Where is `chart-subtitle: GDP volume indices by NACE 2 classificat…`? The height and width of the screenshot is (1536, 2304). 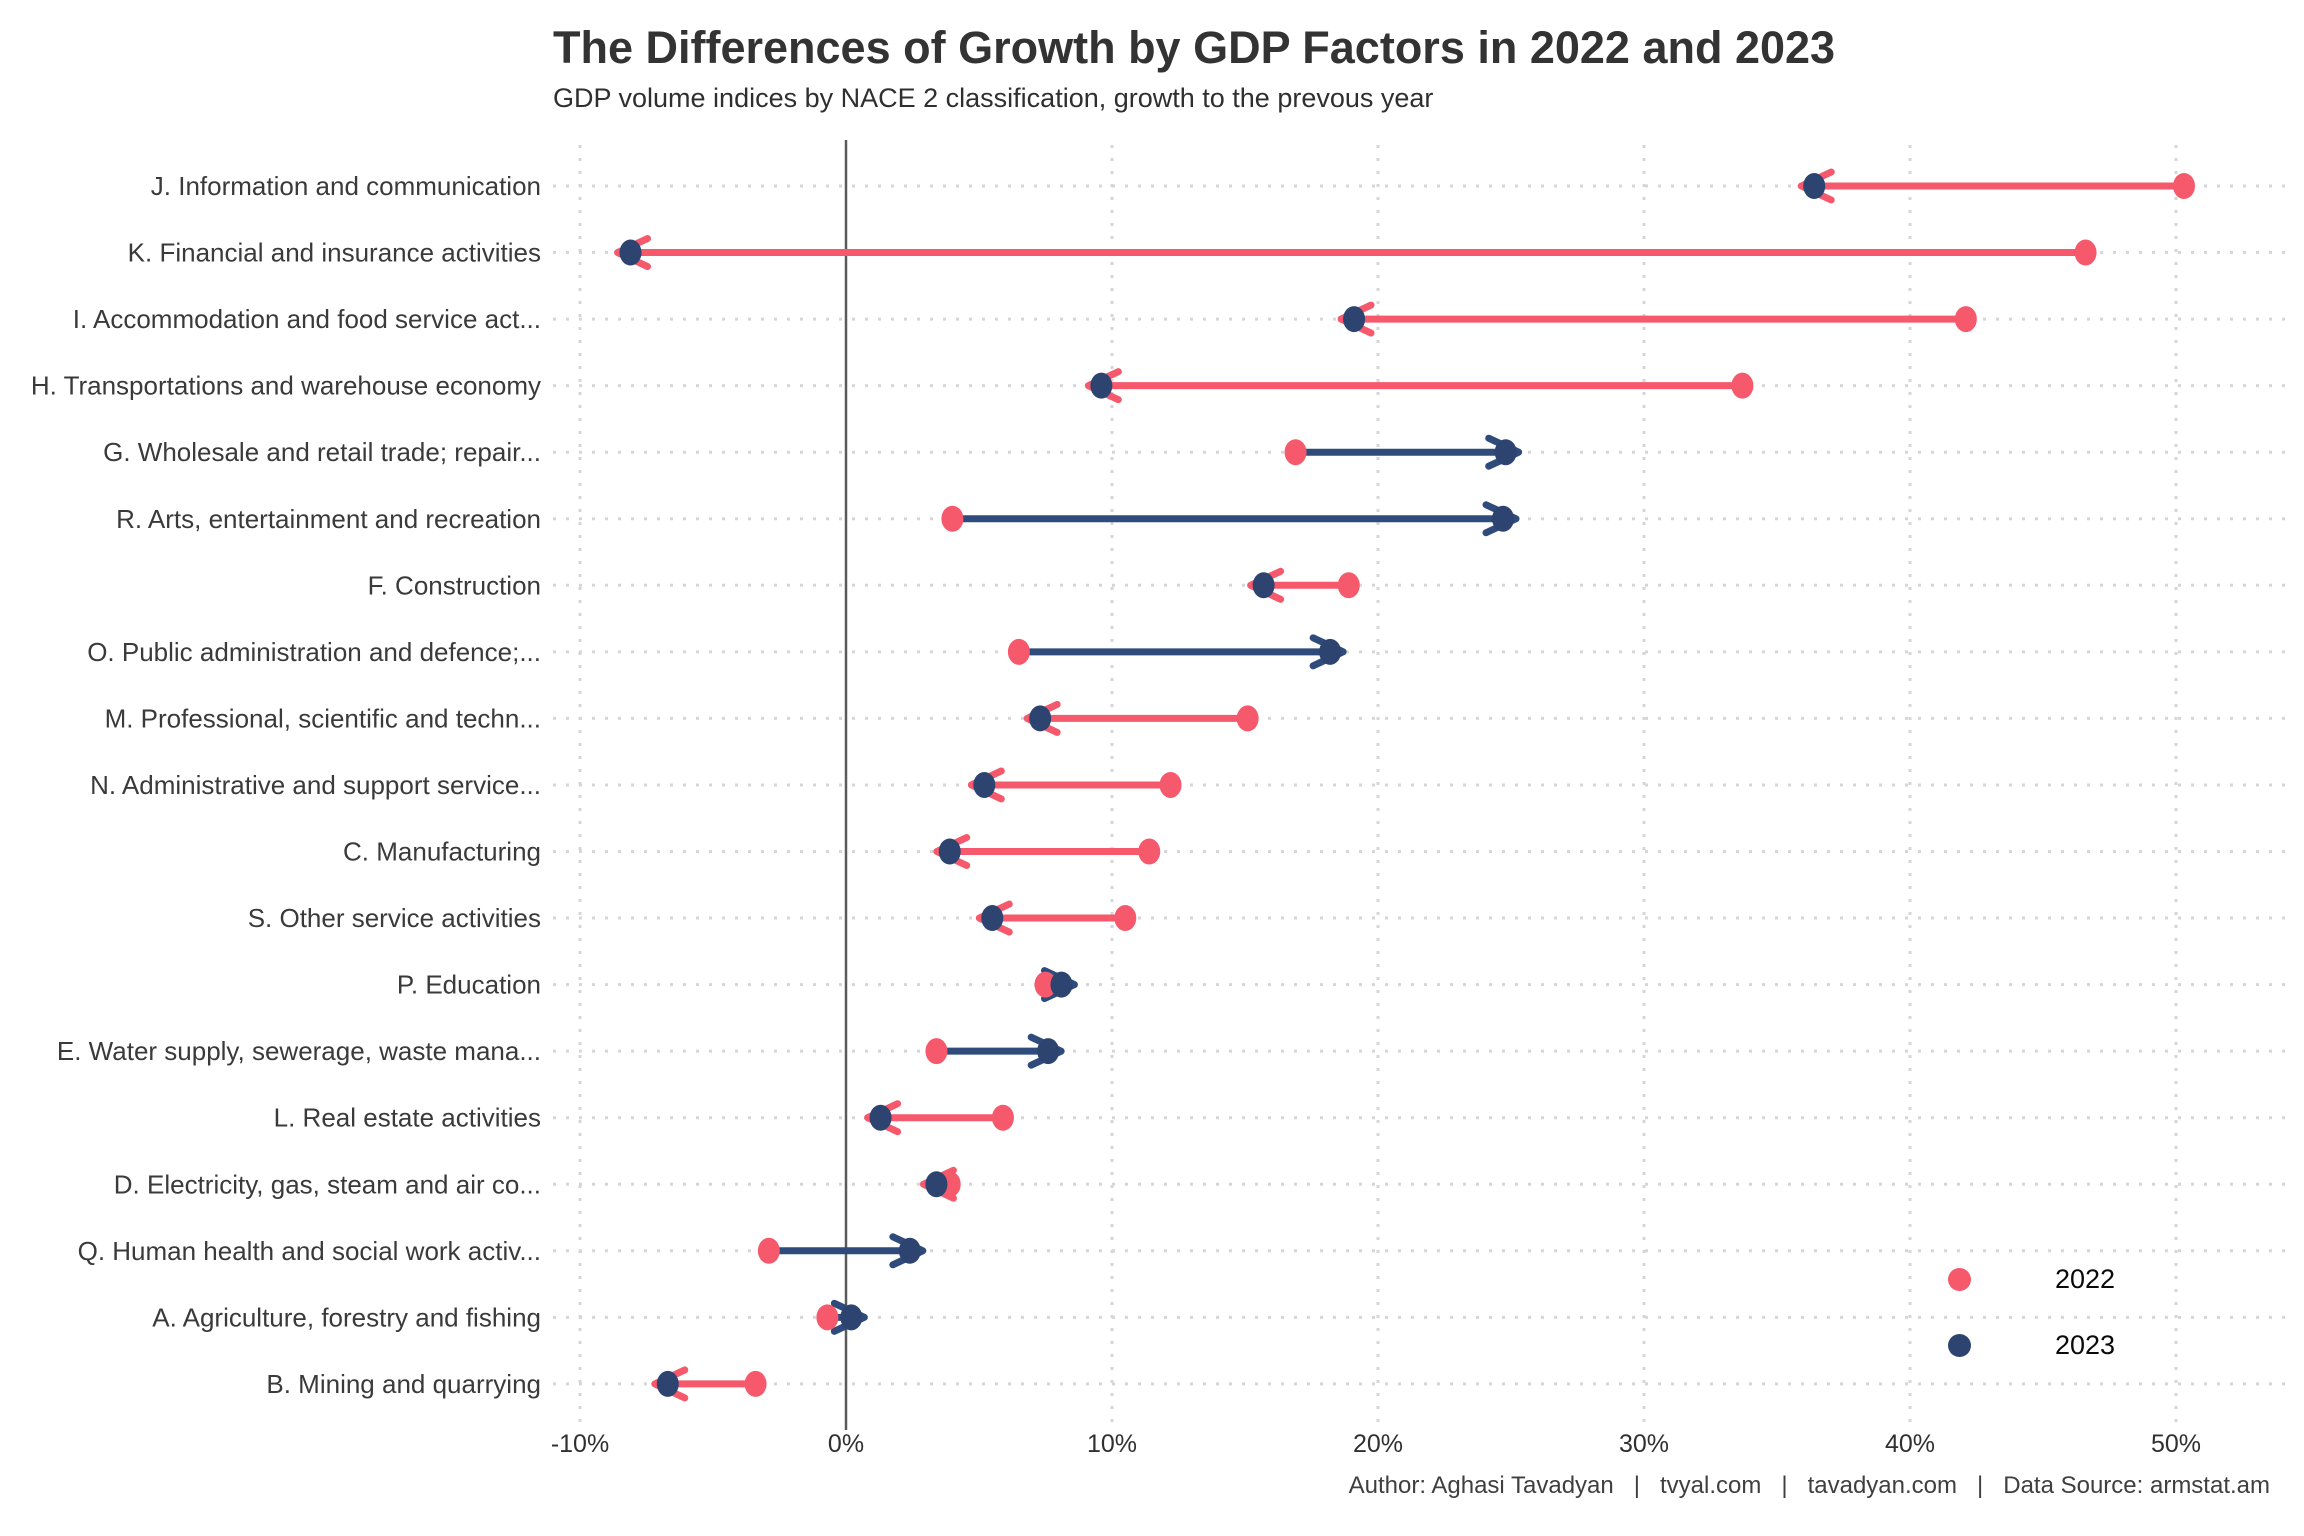
chart-subtitle: GDP volume indices by NACE 2 classificat… is located at coordinates (993, 97).